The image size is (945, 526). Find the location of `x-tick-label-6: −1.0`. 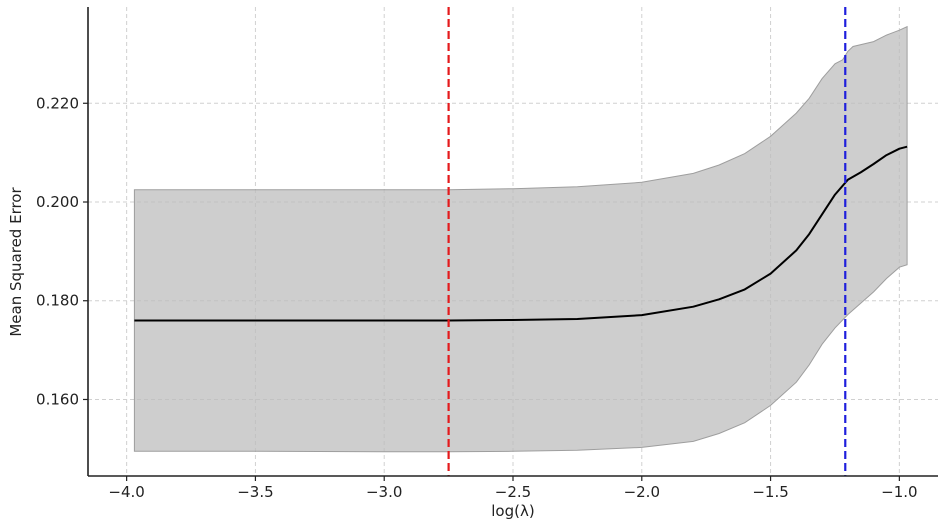

x-tick-label-6: −1.0 is located at coordinates (899, 492).